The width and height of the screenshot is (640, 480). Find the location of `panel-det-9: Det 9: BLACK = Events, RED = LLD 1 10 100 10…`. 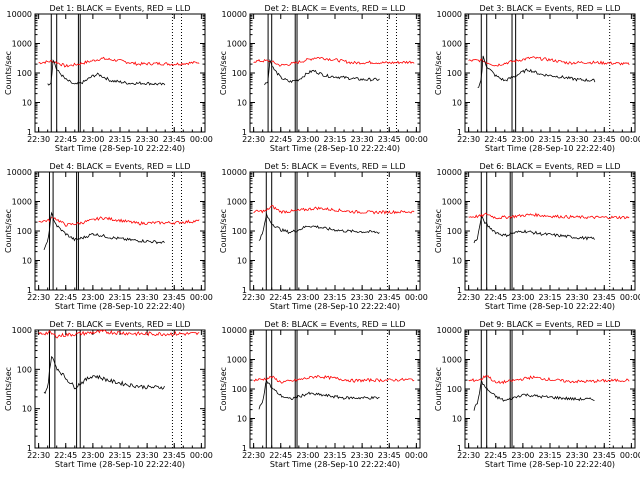

panel-det-9: Det 9: BLACK = Events, RED = LLD 1 10 100 10… is located at coordinates (537, 394).